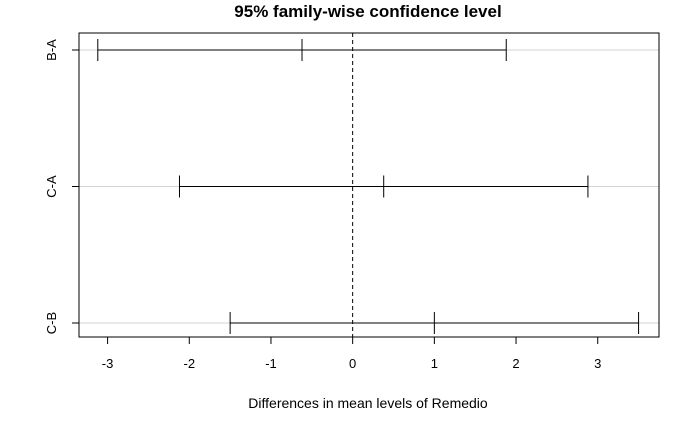  What do you see at coordinates (51, 50) in the screenshot?
I see `y-tick-label: B-A` at bounding box center [51, 50].